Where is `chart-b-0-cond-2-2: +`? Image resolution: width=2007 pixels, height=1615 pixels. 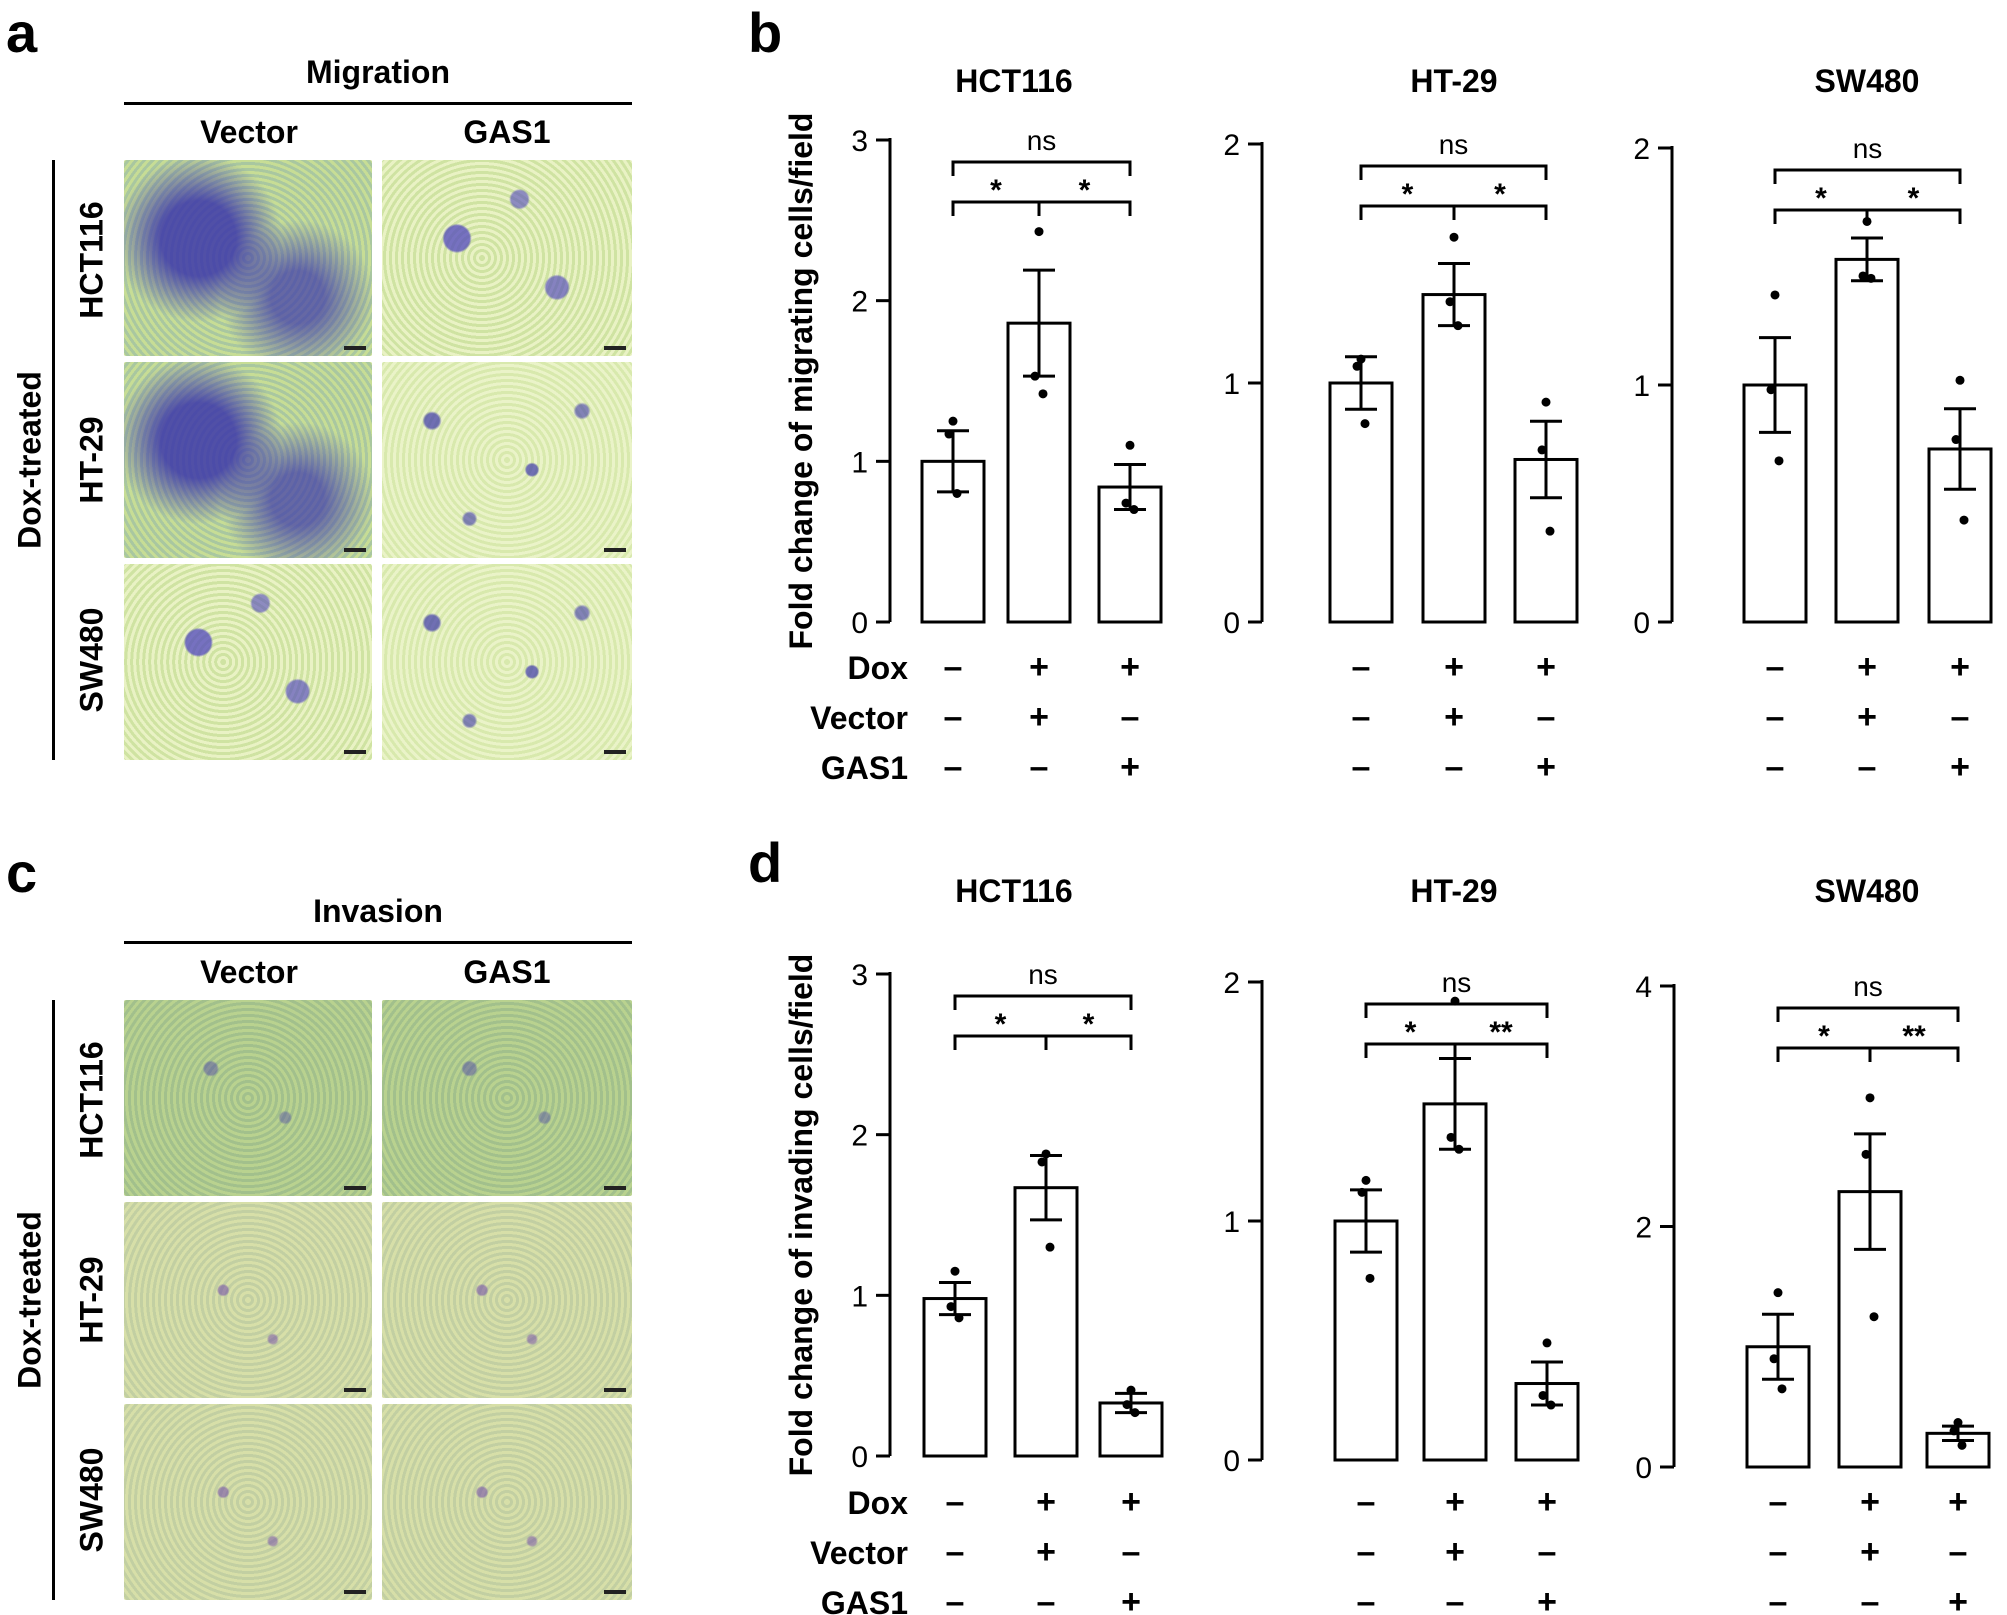
chart-b-0-cond-2-2: + is located at coordinates (1130, 767).